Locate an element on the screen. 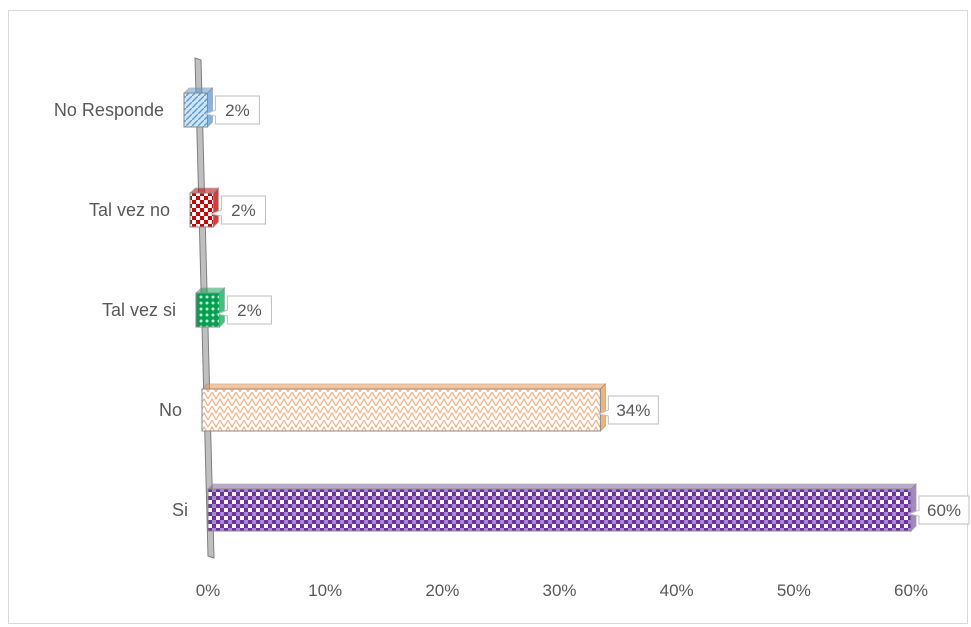 The width and height of the screenshot is (971, 627). bar-tal-vez-si is located at coordinates (207, 310).